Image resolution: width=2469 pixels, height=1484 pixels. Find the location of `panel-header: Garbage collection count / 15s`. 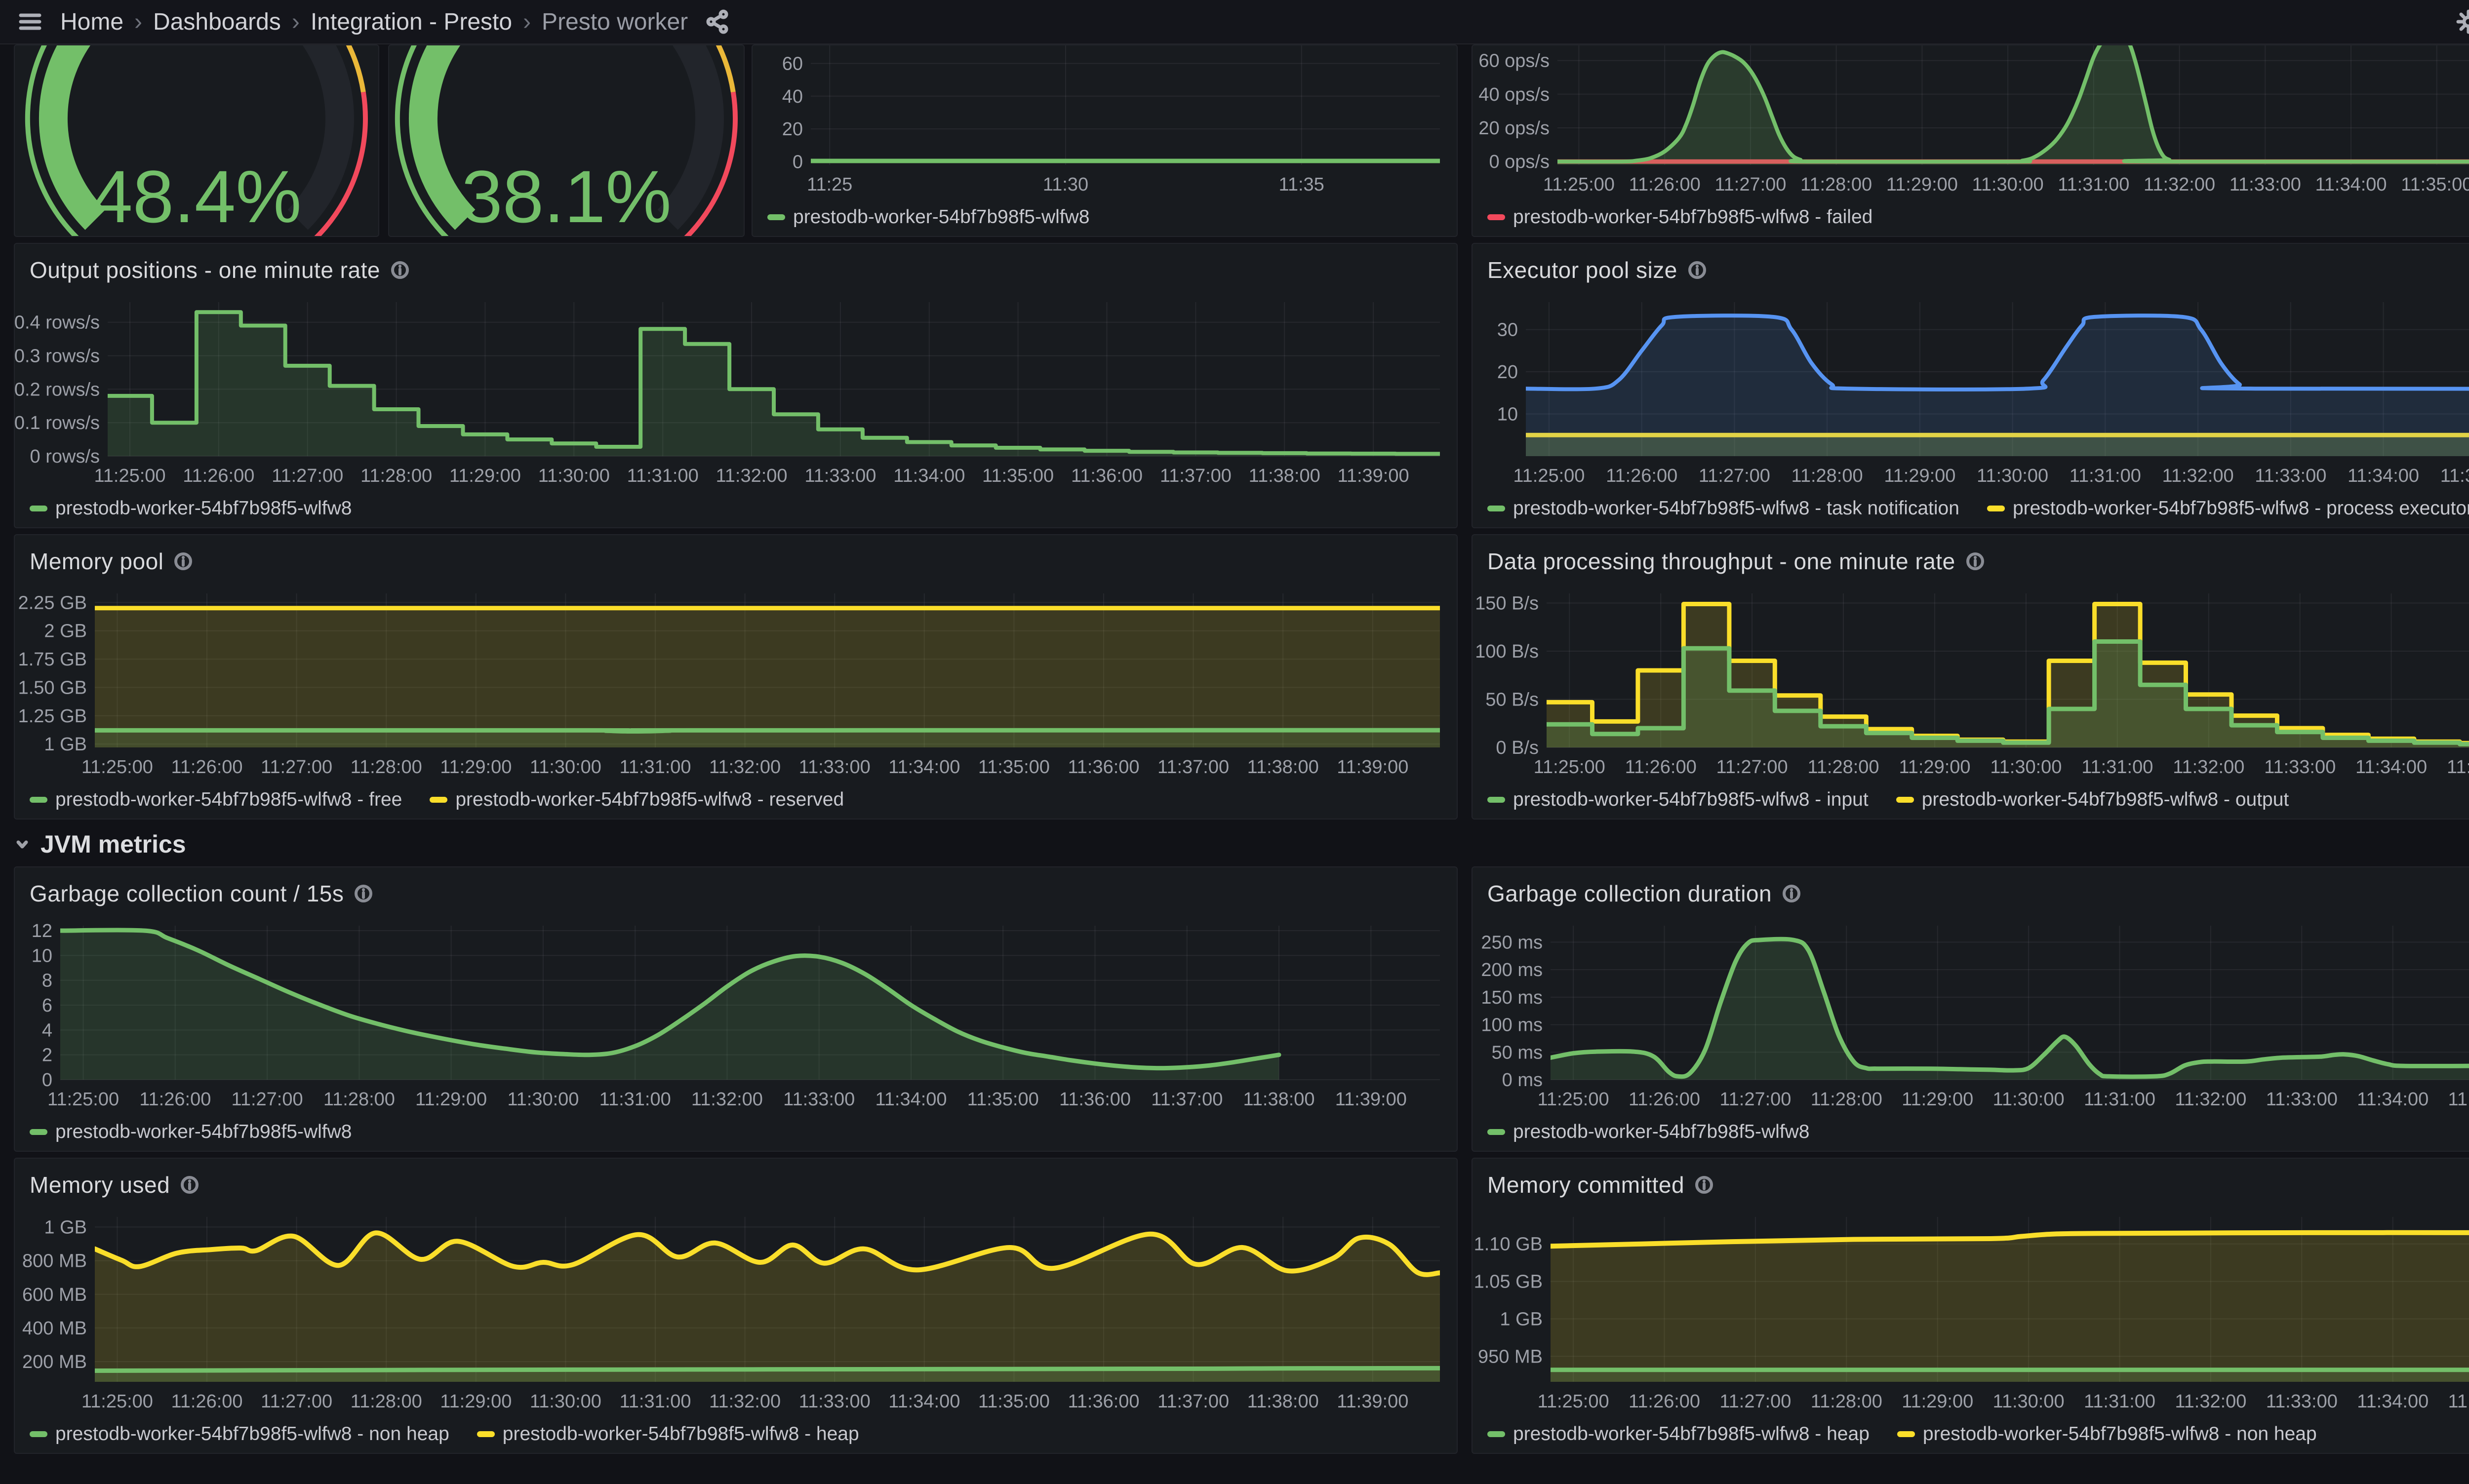

panel-header: Garbage collection count / 15s is located at coordinates (736, 891).